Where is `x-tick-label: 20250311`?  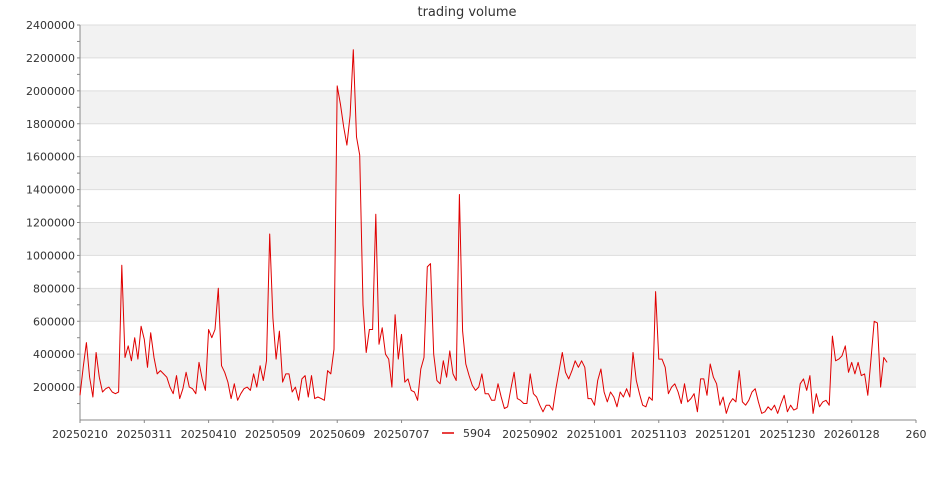
x-tick-label: 20250311 is located at coordinates (144, 434).